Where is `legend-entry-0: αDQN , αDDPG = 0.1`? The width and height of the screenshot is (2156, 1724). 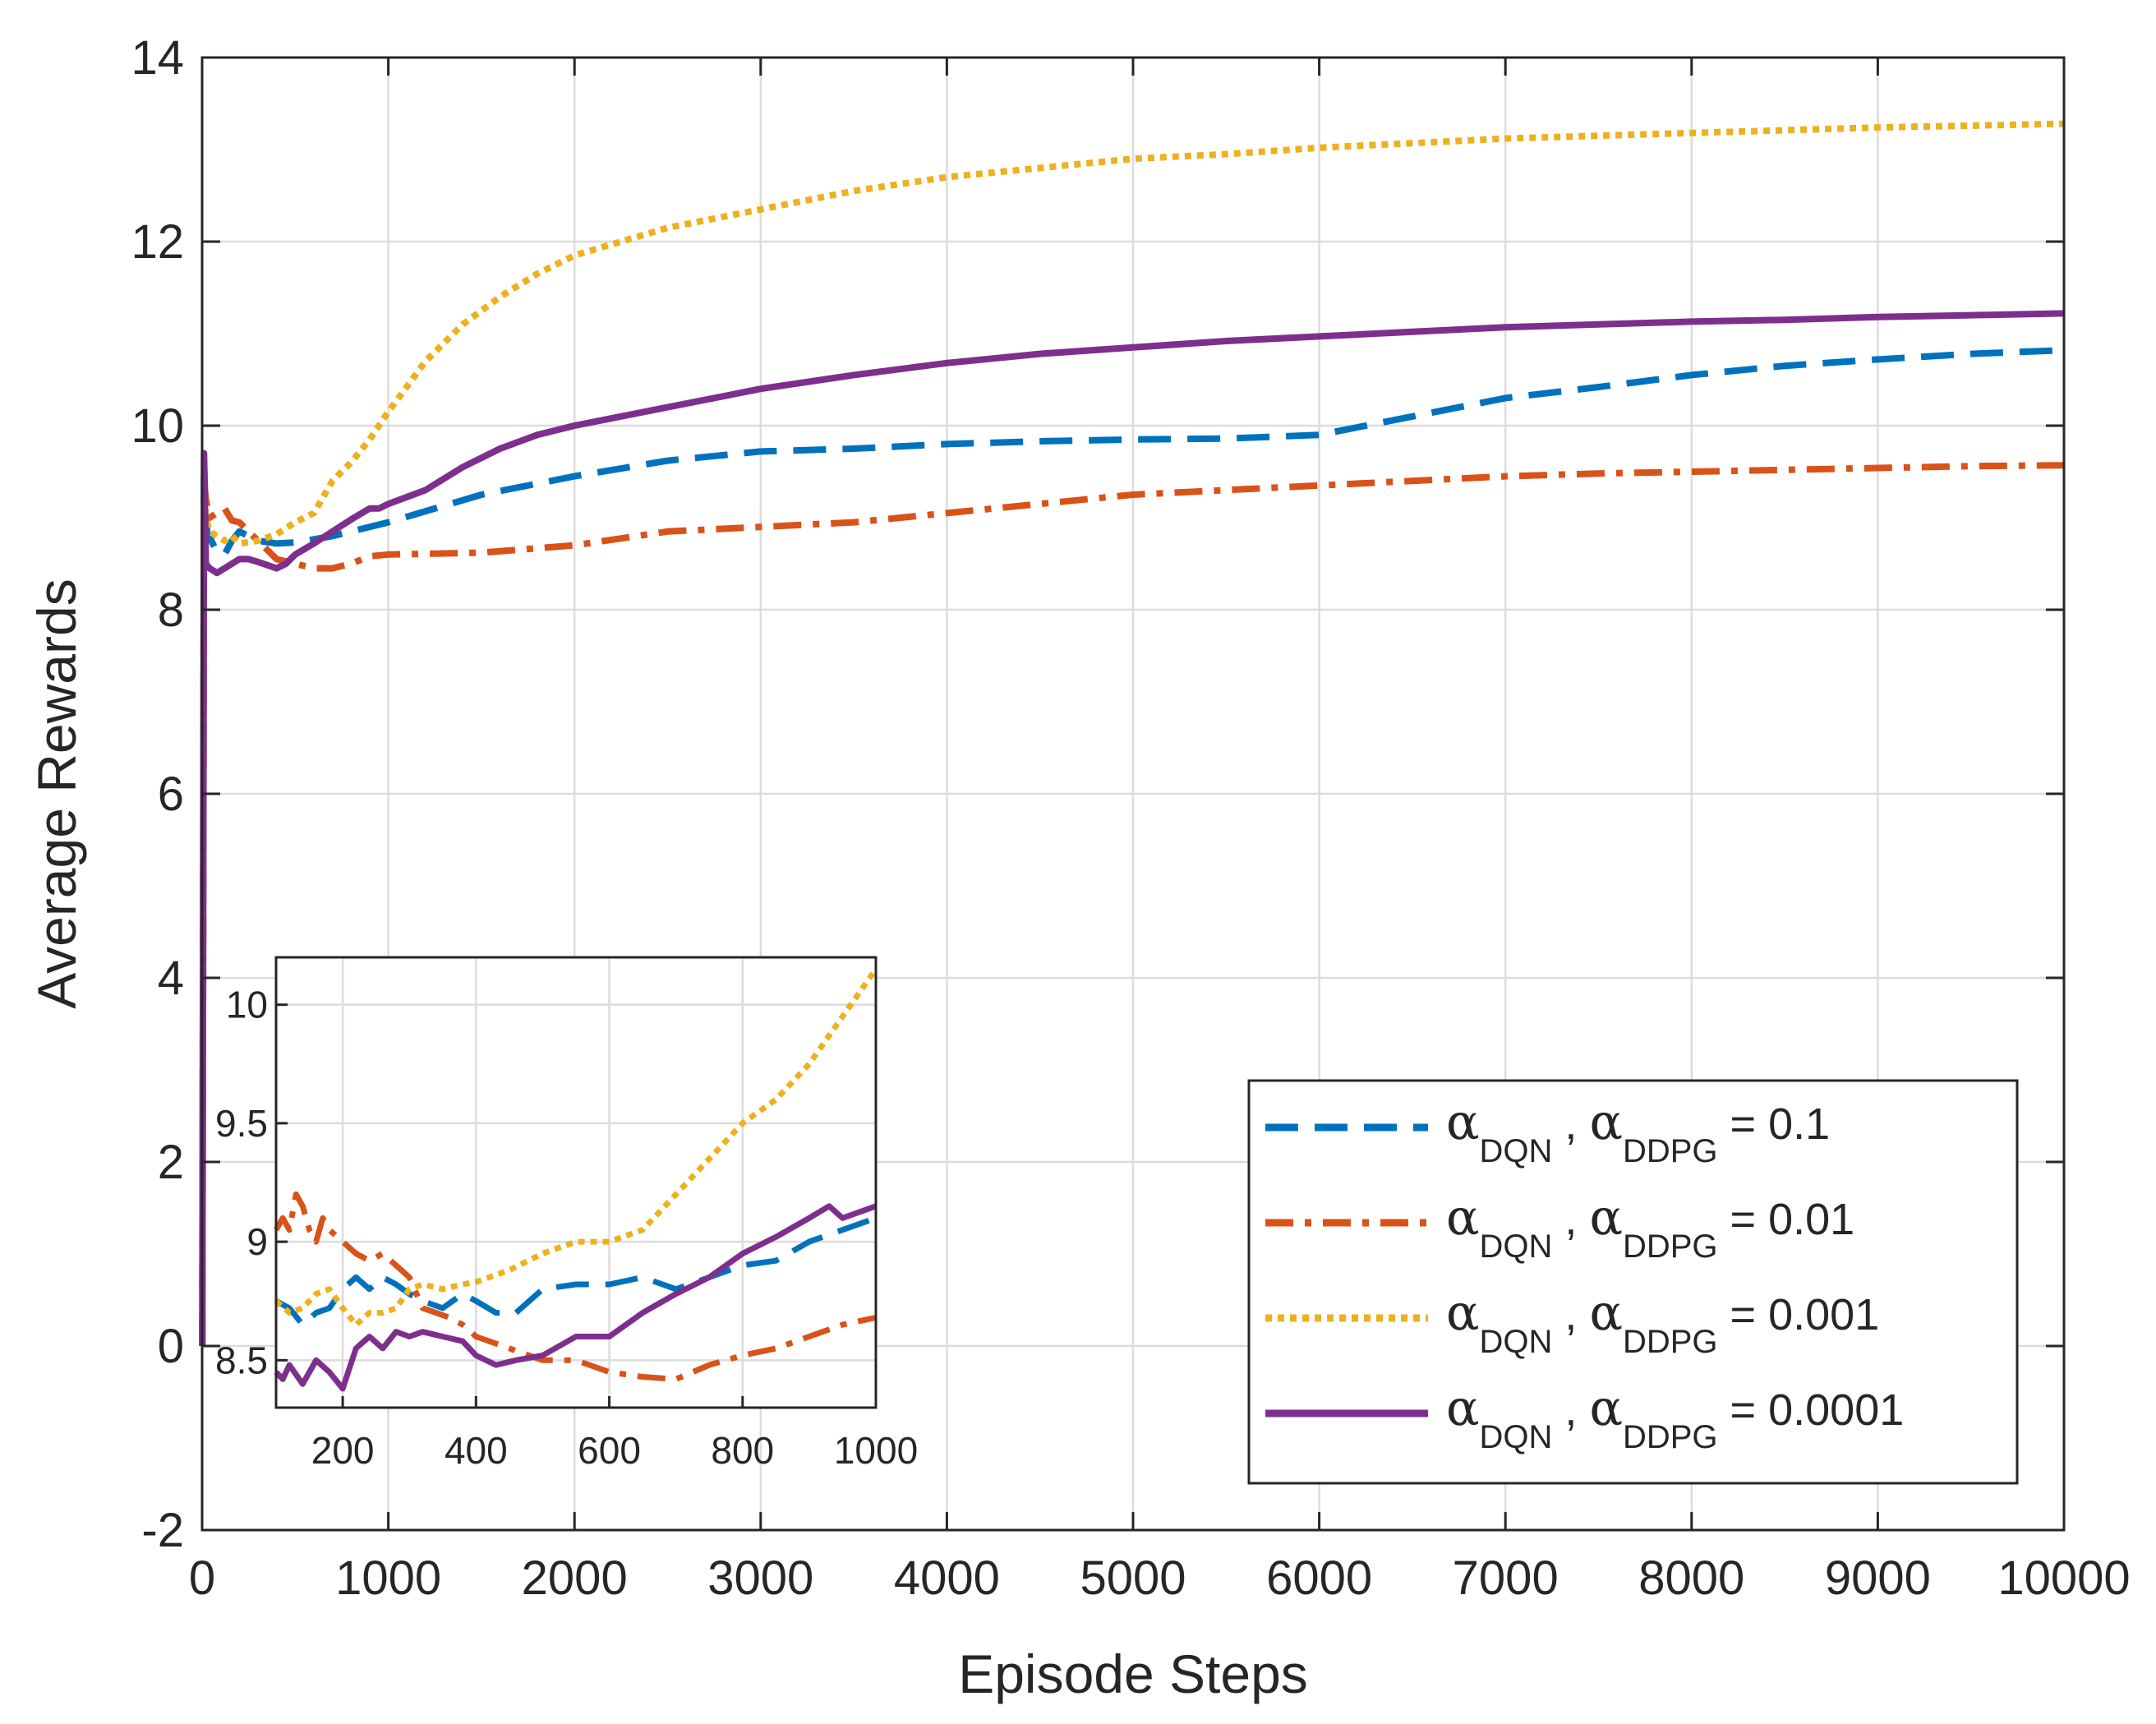 legend-entry-0: αDQN , αDDPG = 0.1 is located at coordinates (1638, 1131).